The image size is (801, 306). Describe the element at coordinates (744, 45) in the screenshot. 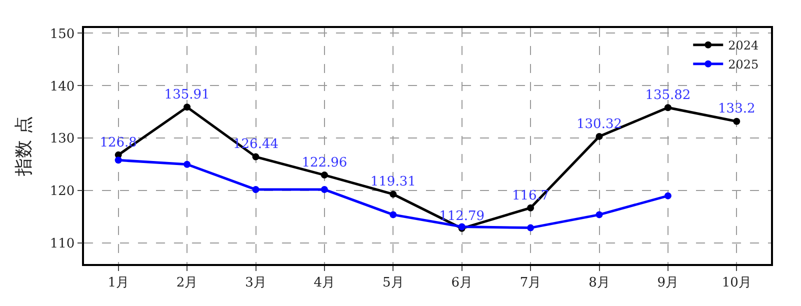

I see `legend-label: 2024` at that location.